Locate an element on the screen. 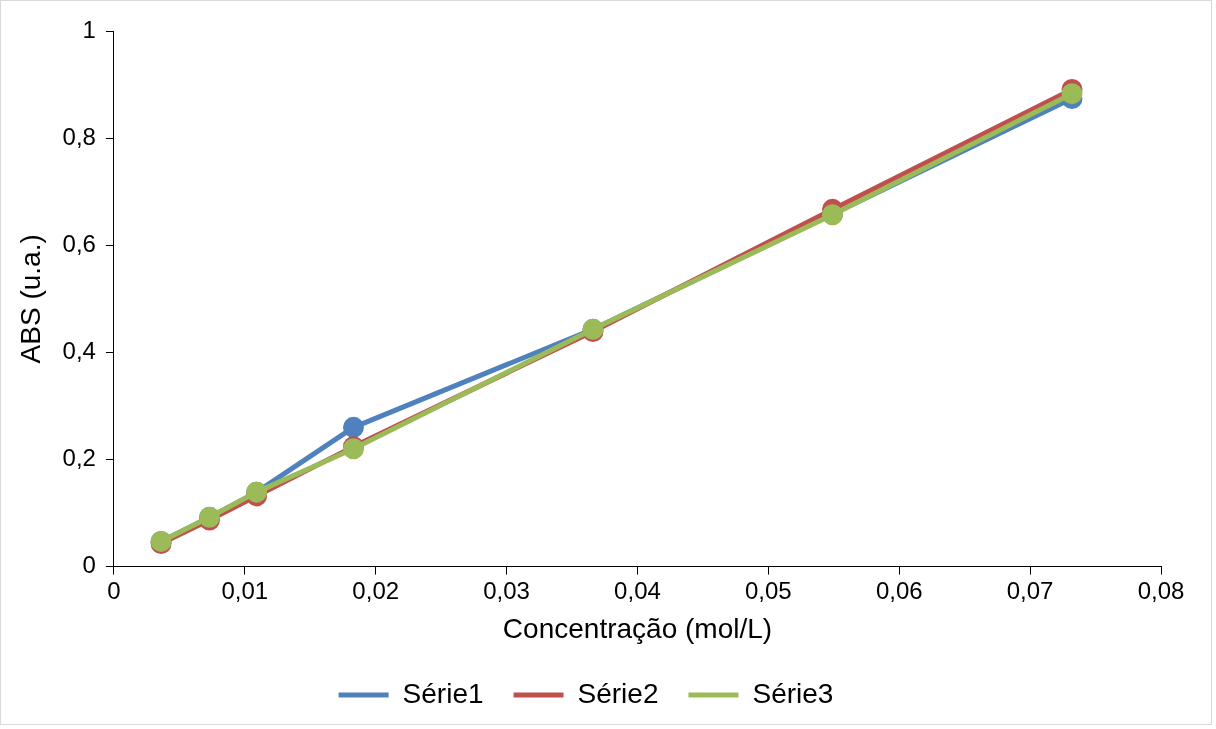 The height and width of the screenshot is (729, 1216). y-tick-label: 1 is located at coordinates (89, 29).